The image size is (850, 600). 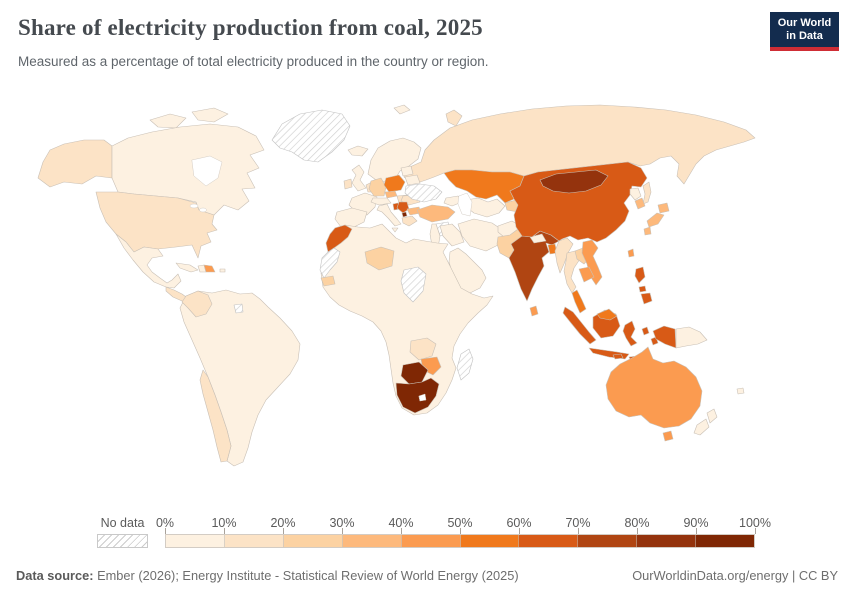 I want to click on country-myanmar, so click(x=564, y=255).